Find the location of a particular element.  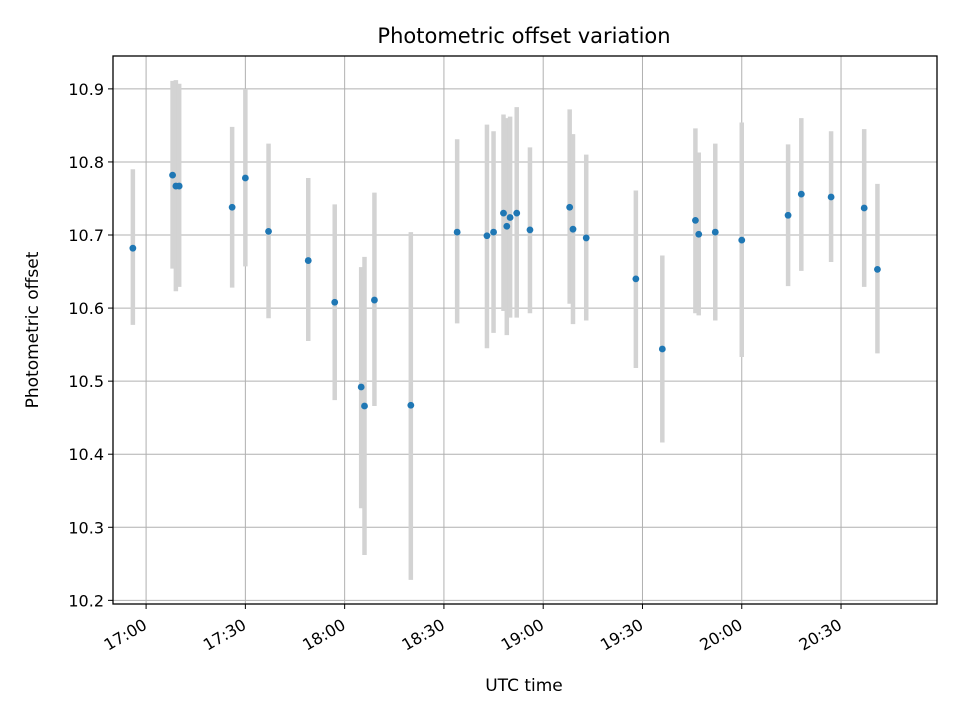

y-axis-title: Photometric offset is located at coordinates (33, 329).